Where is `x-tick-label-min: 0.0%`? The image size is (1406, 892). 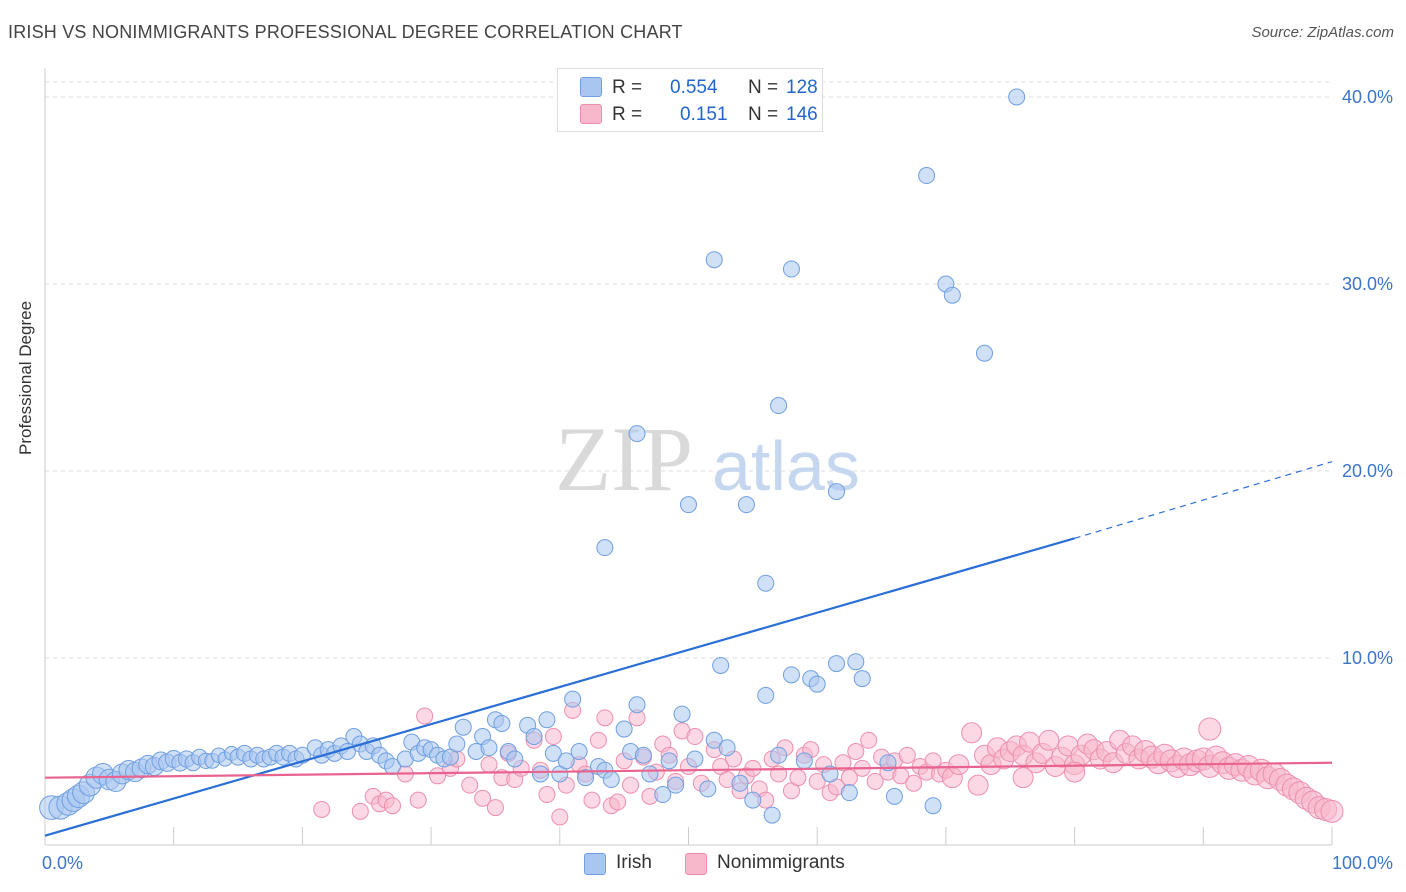
x-tick-label-min: 0.0% is located at coordinates (62, 863).